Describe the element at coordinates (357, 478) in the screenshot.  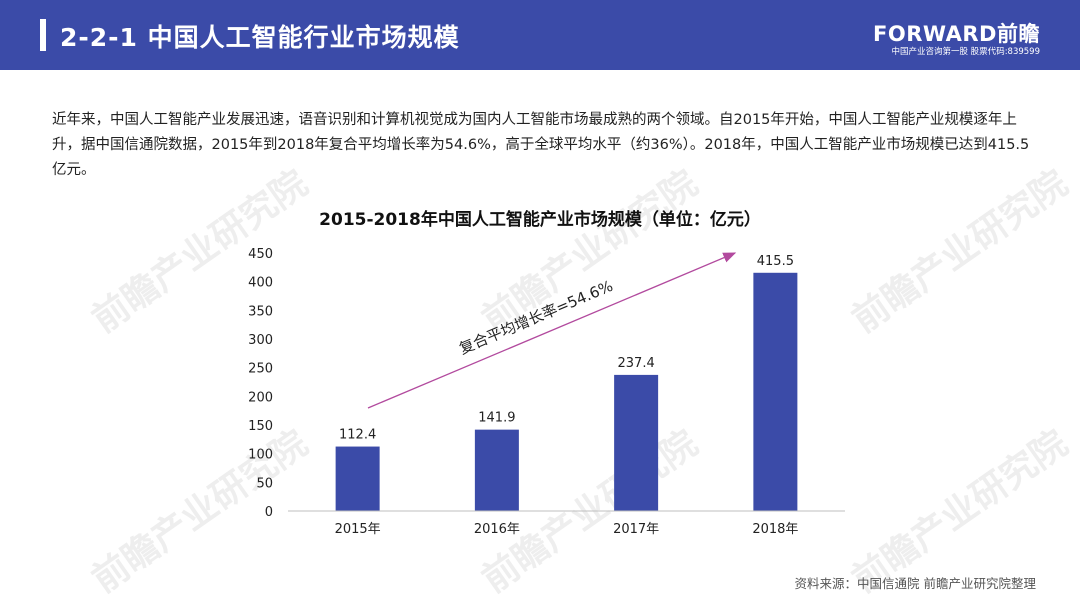
I see `bar-2015年` at that location.